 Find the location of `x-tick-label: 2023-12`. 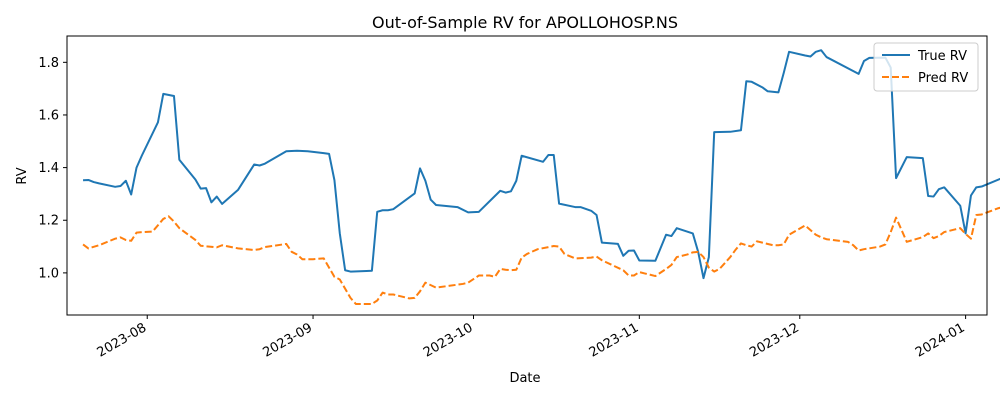

x-tick-label: 2023-12 is located at coordinates (774, 340).